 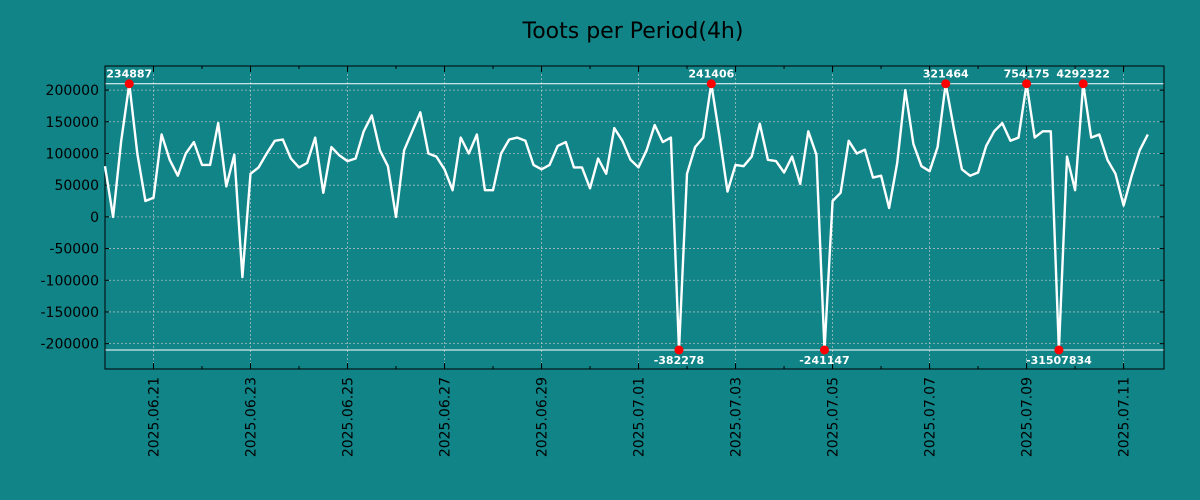 I want to click on x-tick-label: 2025.07.01, so click(x=640, y=417).